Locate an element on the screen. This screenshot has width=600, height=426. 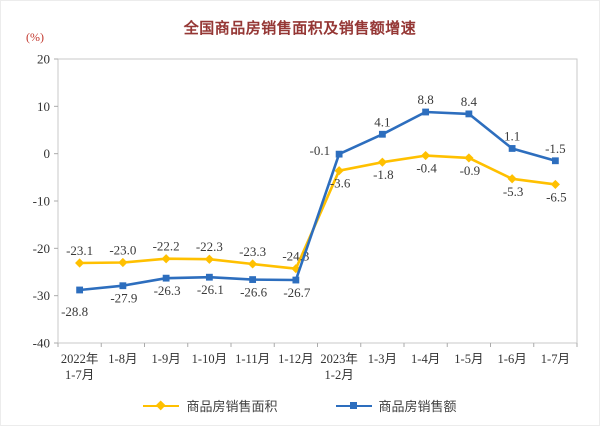
sales-amount-legend-label: 商品房销售额 is located at coordinates (417, 406).